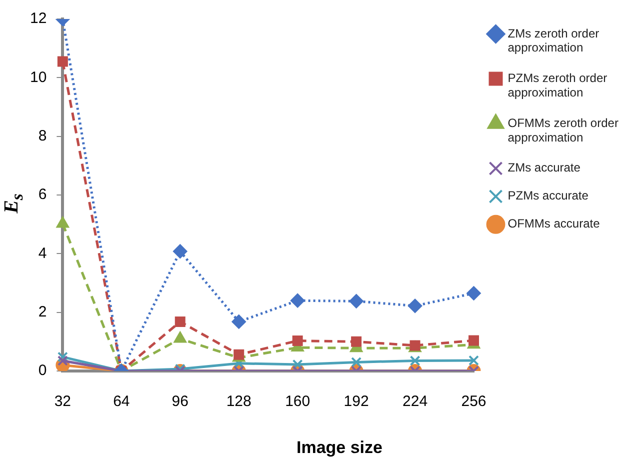  I want to click on x-tick-label: 96, so click(180, 401).